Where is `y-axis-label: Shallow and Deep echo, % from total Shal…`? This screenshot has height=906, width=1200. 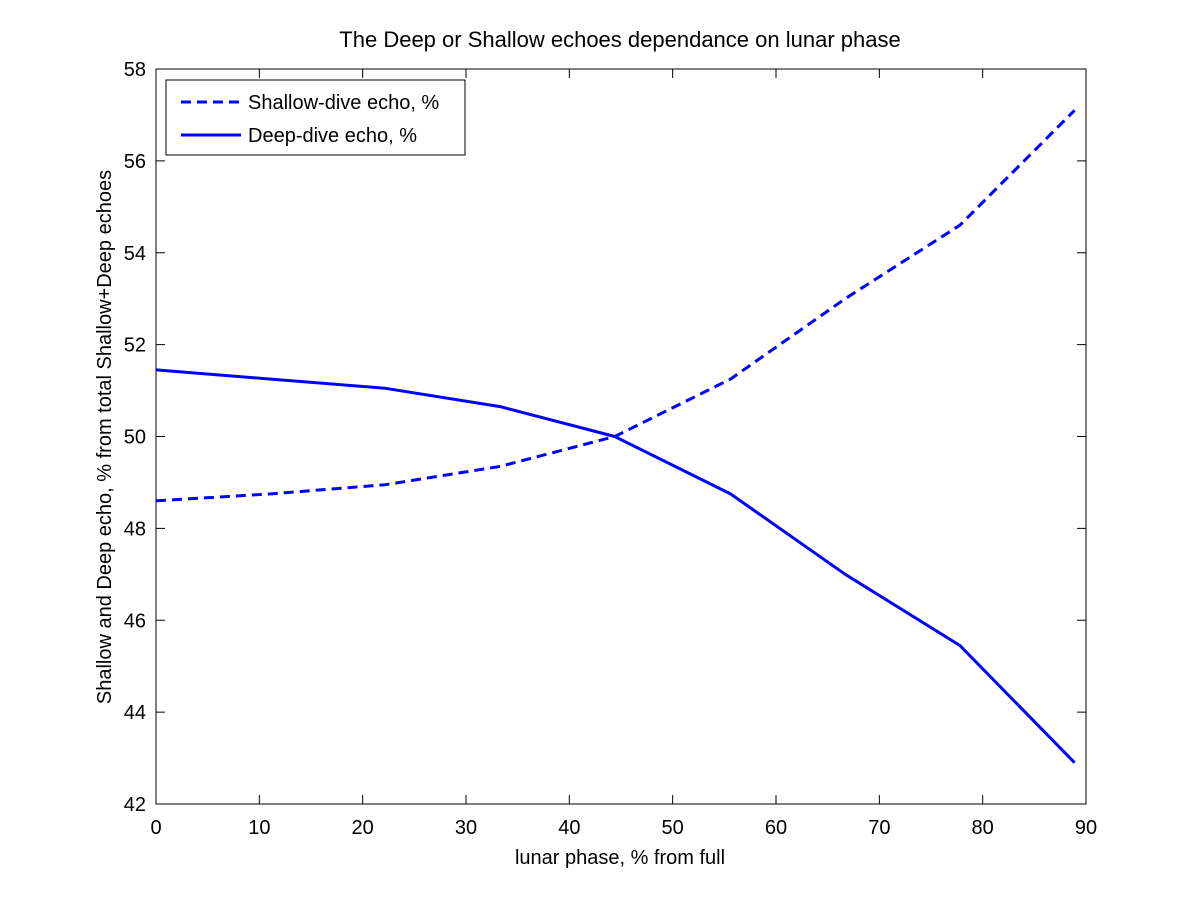
y-axis-label: Shallow and Deep echo, % from total Shal… is located at coordinates (105, 437).